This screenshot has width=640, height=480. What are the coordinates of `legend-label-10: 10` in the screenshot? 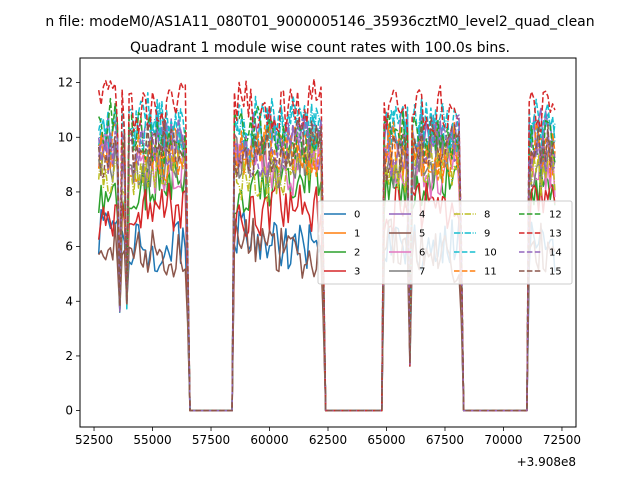 It's located at (490, 253).